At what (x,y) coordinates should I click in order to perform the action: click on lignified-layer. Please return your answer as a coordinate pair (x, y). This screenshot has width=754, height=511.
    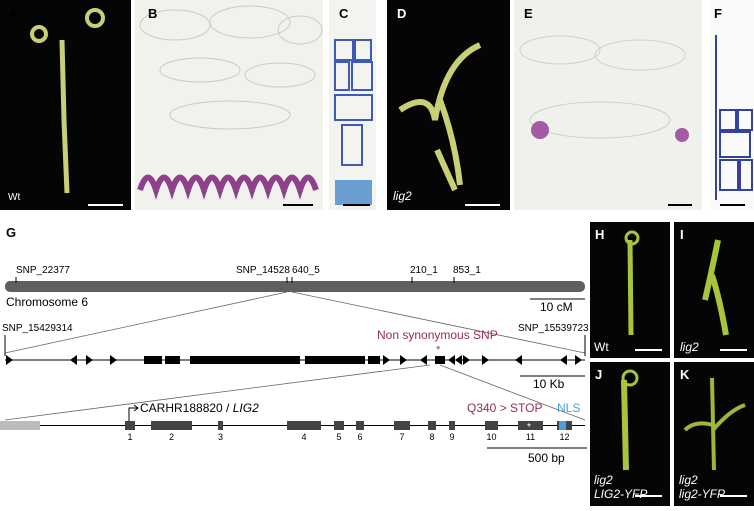
    Looking at the image, I should click on (228, 187).